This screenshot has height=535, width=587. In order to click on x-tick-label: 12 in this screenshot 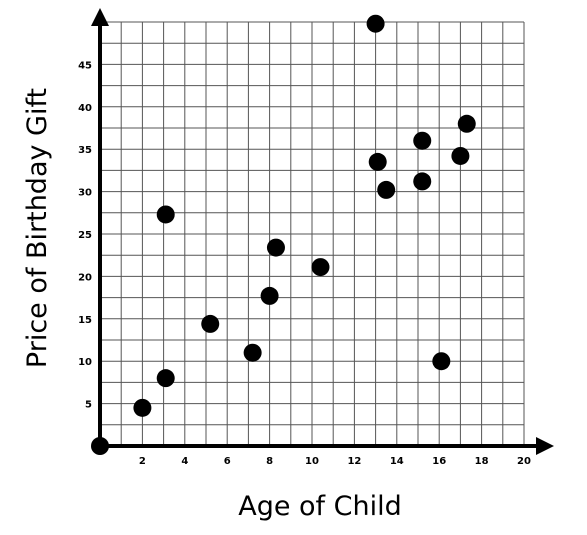, I will do `click(354, 461)`.